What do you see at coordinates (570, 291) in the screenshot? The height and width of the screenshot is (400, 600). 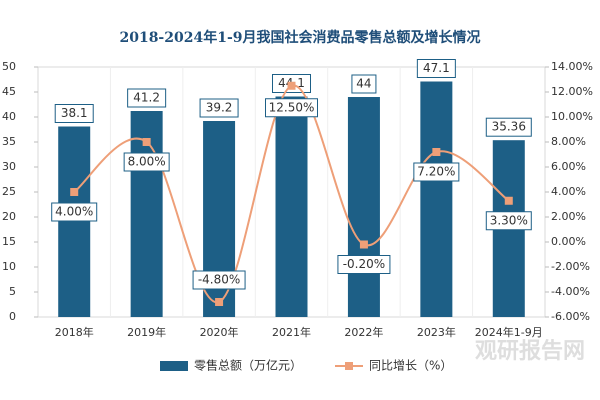 I see `y2-tick-label: -4.00%` at bounding box center [570, 291].